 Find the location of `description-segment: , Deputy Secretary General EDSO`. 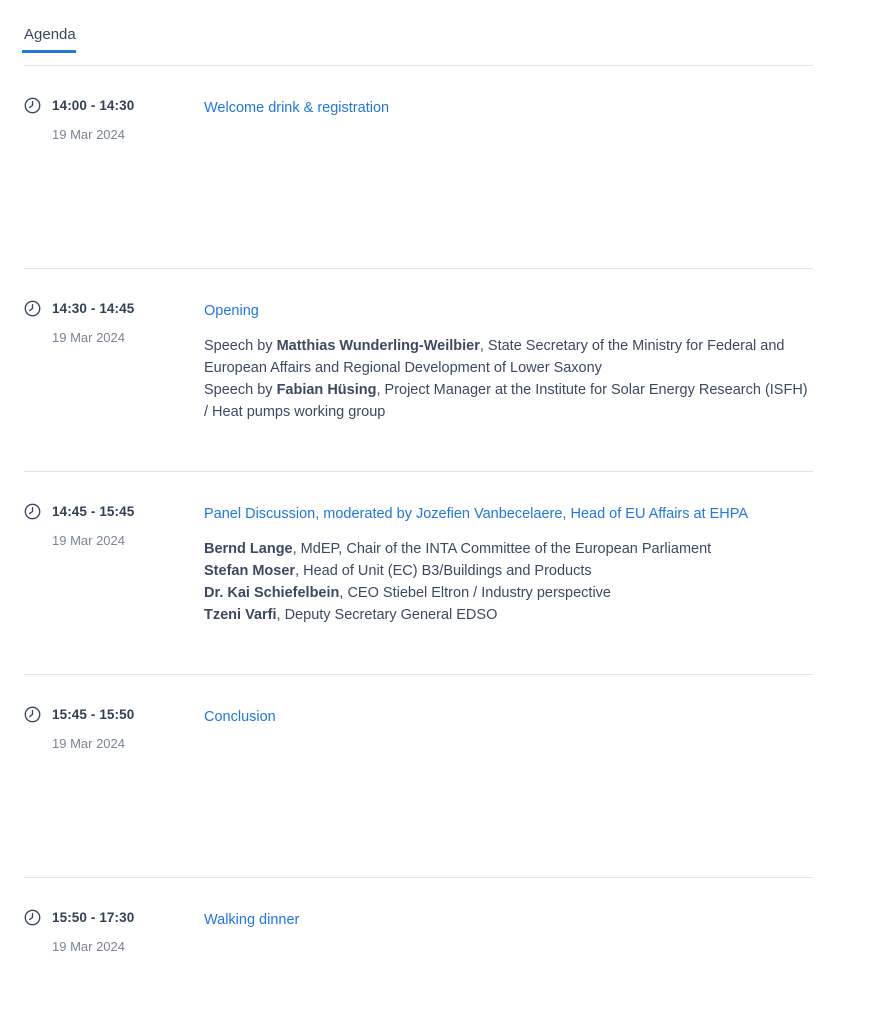

description-segment: , Deputy Secretary General EDSO is located at coordinates (387, 615).